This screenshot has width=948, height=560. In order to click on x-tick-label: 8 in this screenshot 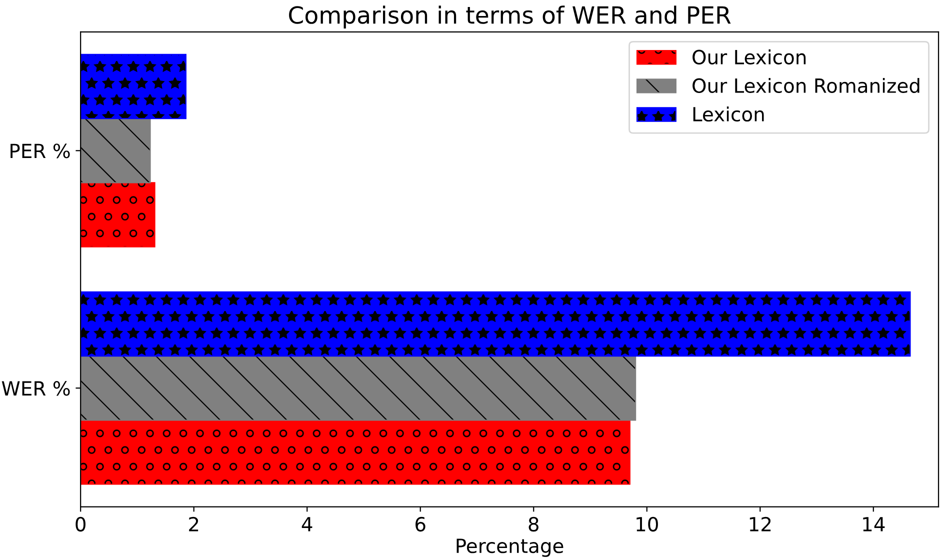, I will do `click(533, 524)`.